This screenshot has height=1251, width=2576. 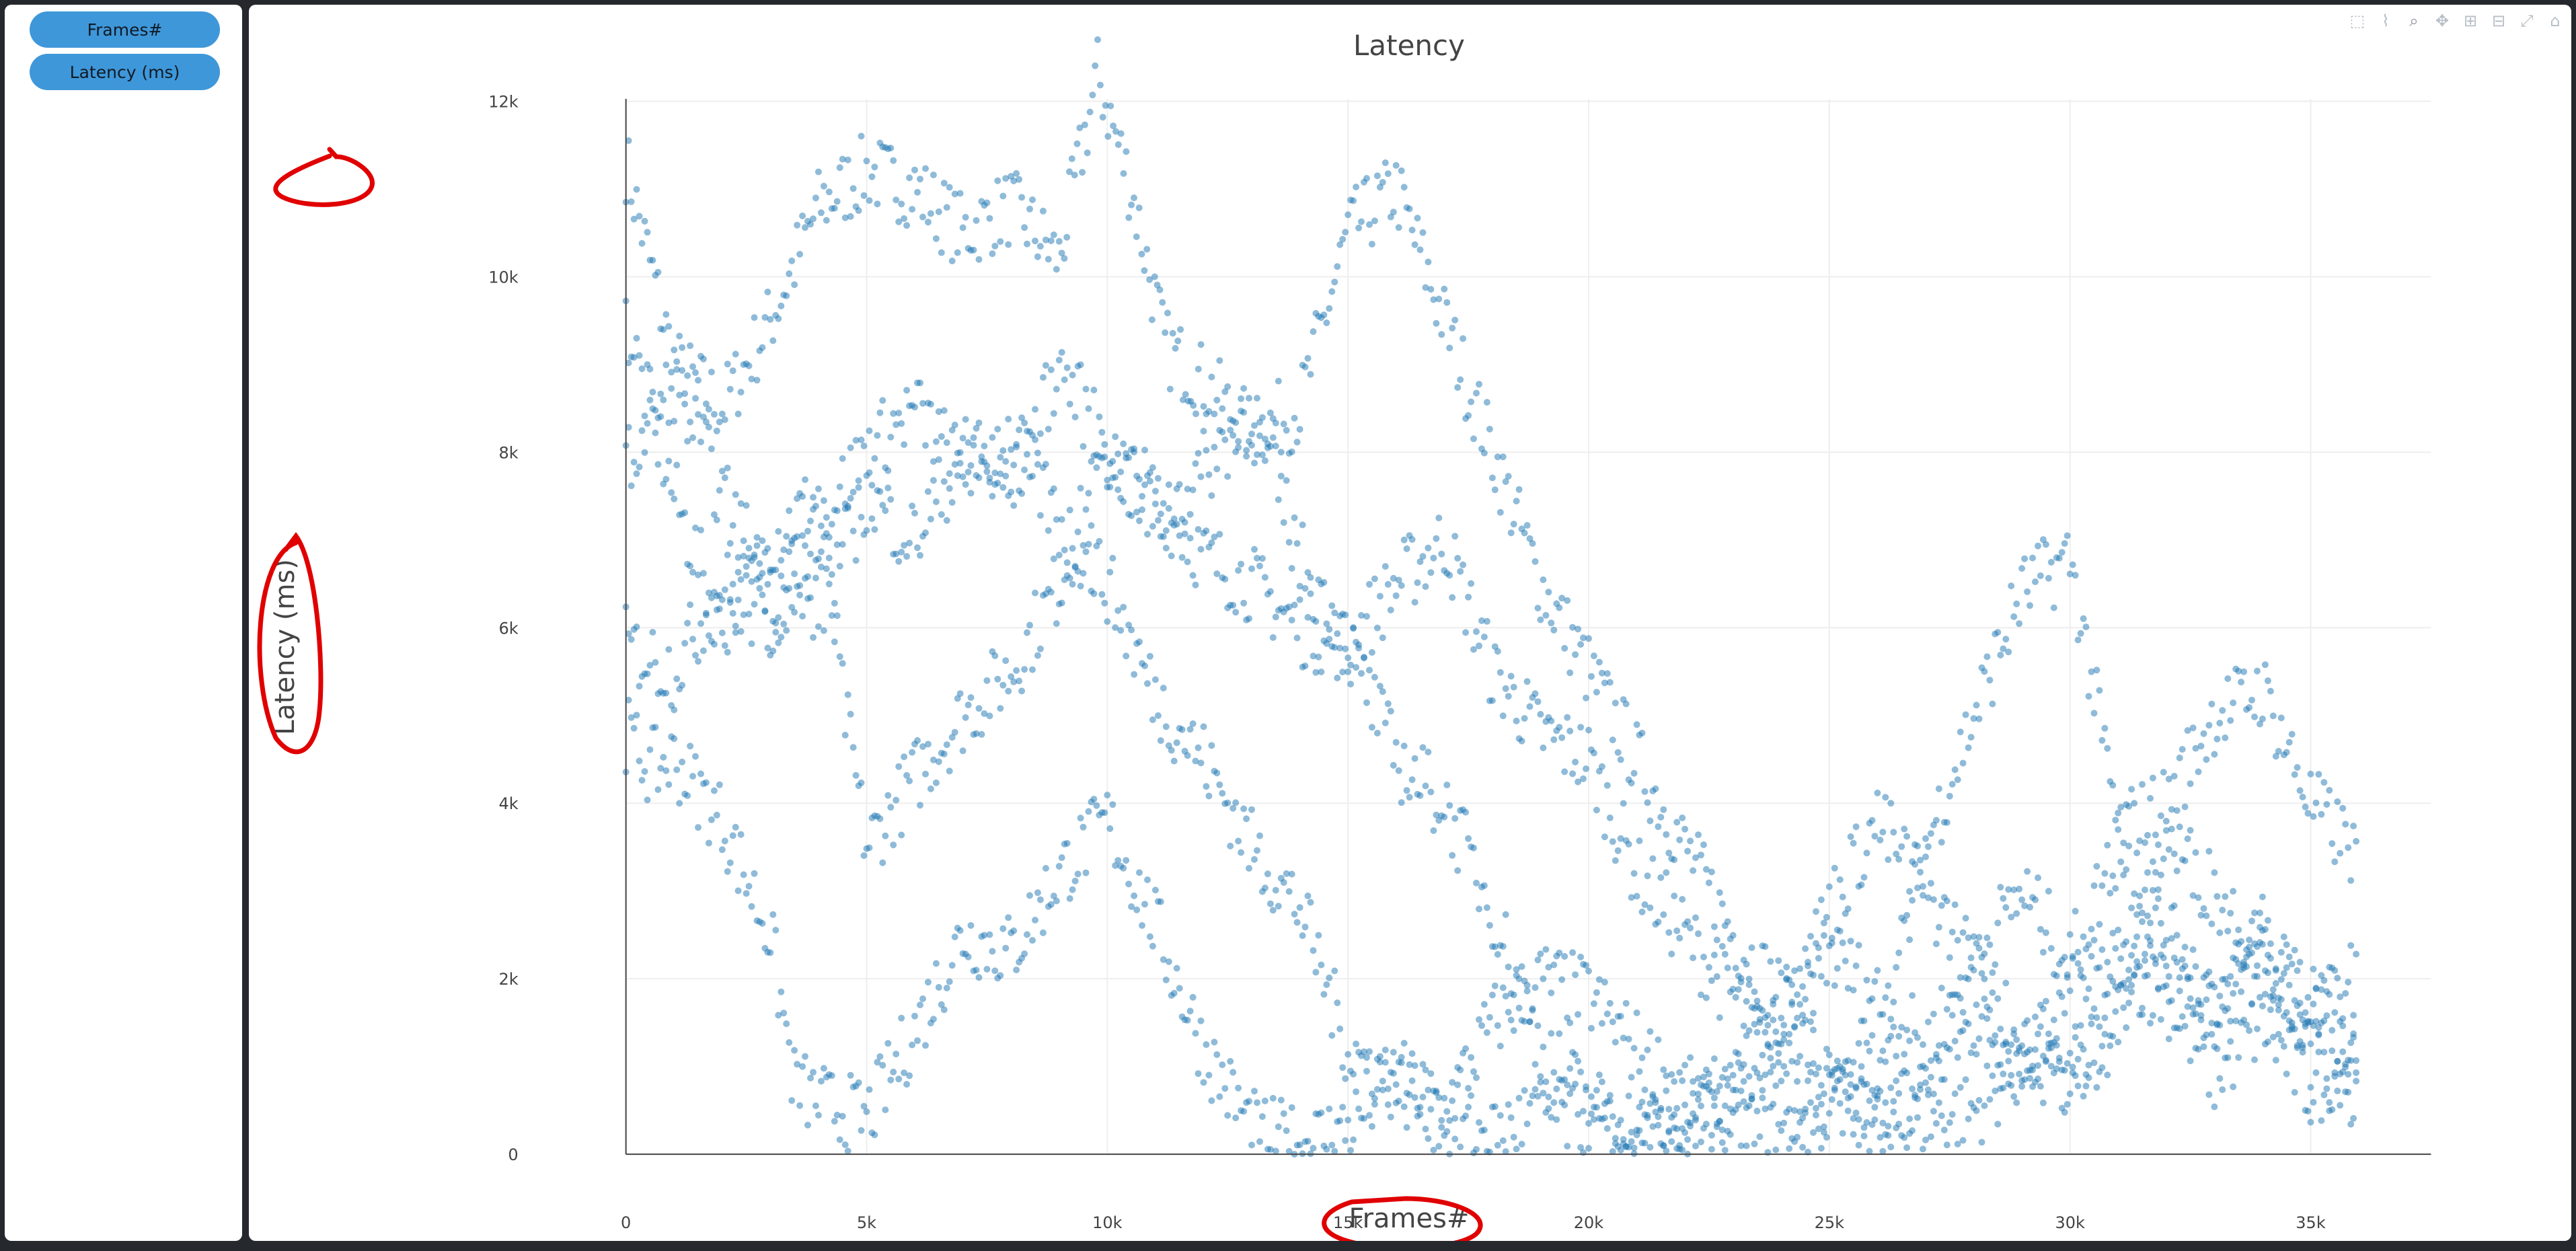 What do you see at coordinates (125, 72) in the screenshot?
I see `latency-axis-button: Latency (ms)` at bounding box center [125, 72].